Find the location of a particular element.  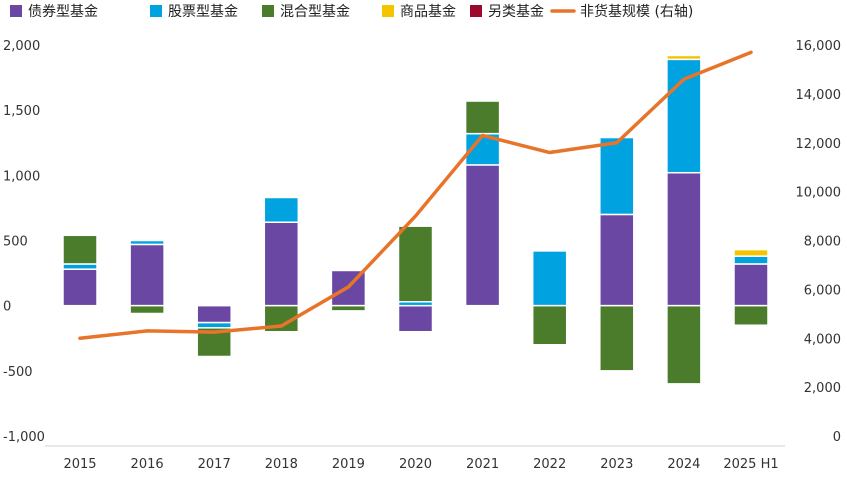

x-tick: 2017 is located at coordinates (214, 464).